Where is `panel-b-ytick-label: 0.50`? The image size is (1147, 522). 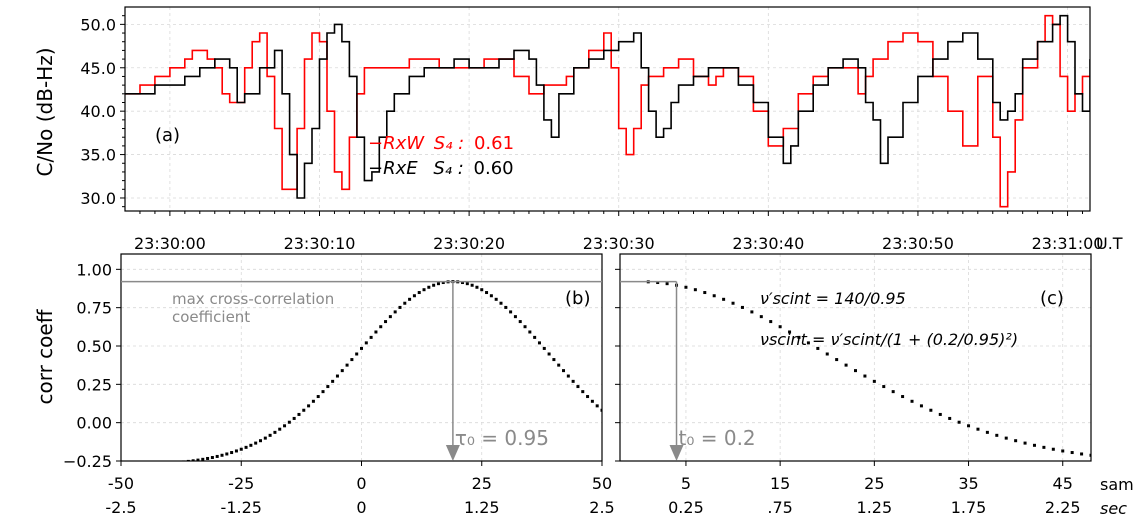 panel-b-ytick-label: 0.50 is located at coordinates (94, 346).